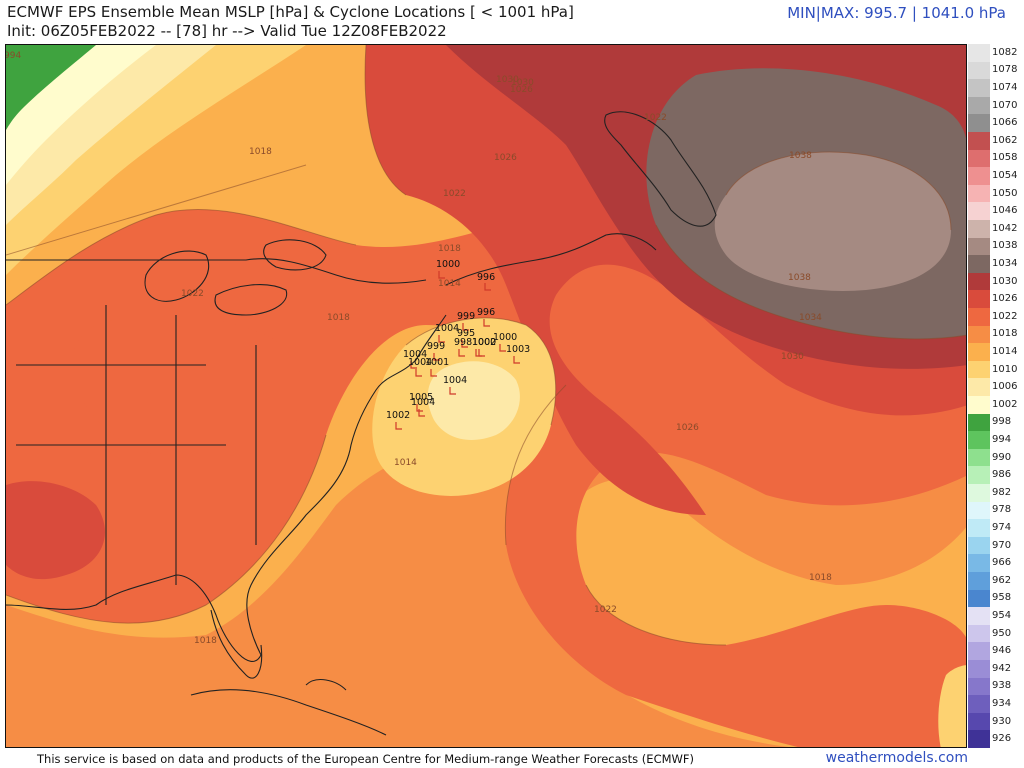 This screenshot has width=1024, height=768. Describe the element at coordinates (1005, 299) in the screenshot. I see `legend-label: 1026` at that location.